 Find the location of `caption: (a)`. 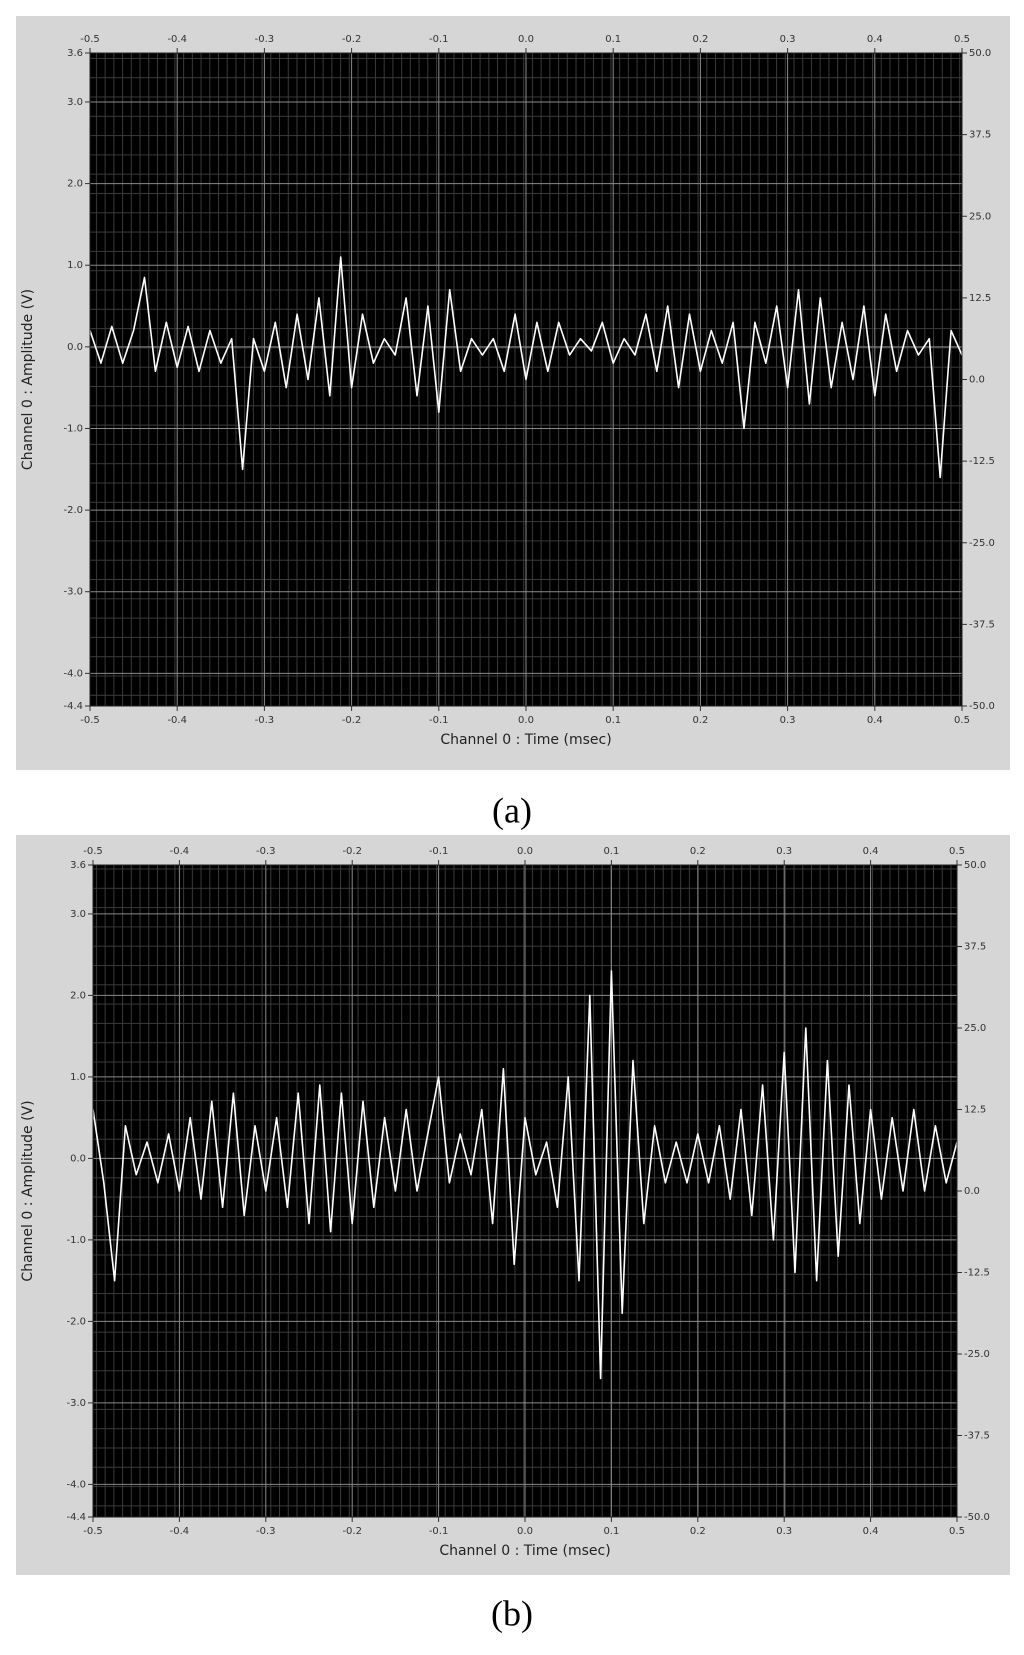

caption: (a) is located at coordinates (512, 810).